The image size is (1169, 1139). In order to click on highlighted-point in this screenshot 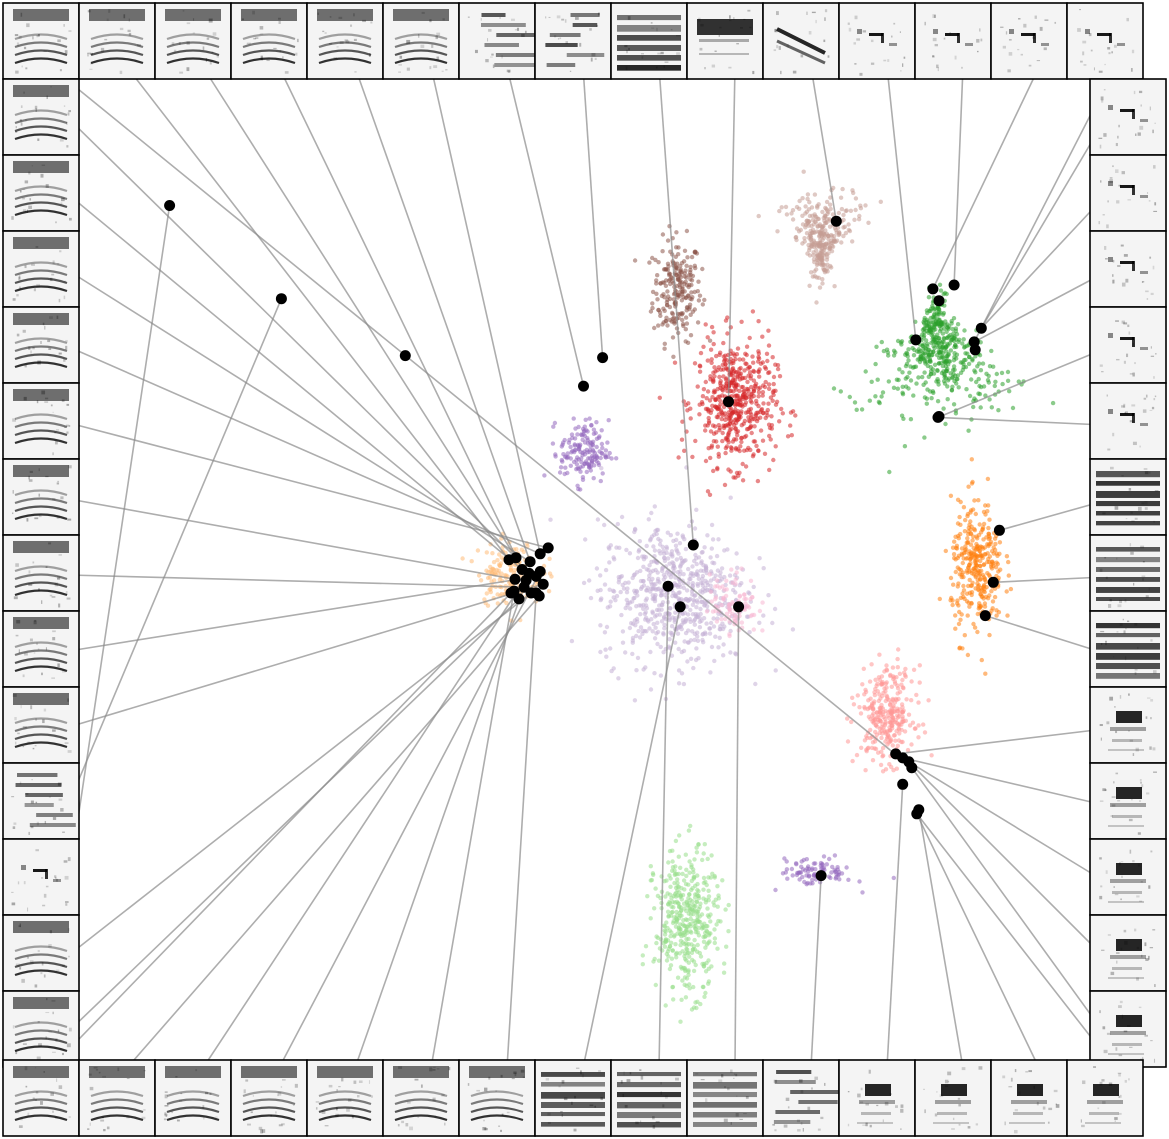, I will do `click(693, 545)`.